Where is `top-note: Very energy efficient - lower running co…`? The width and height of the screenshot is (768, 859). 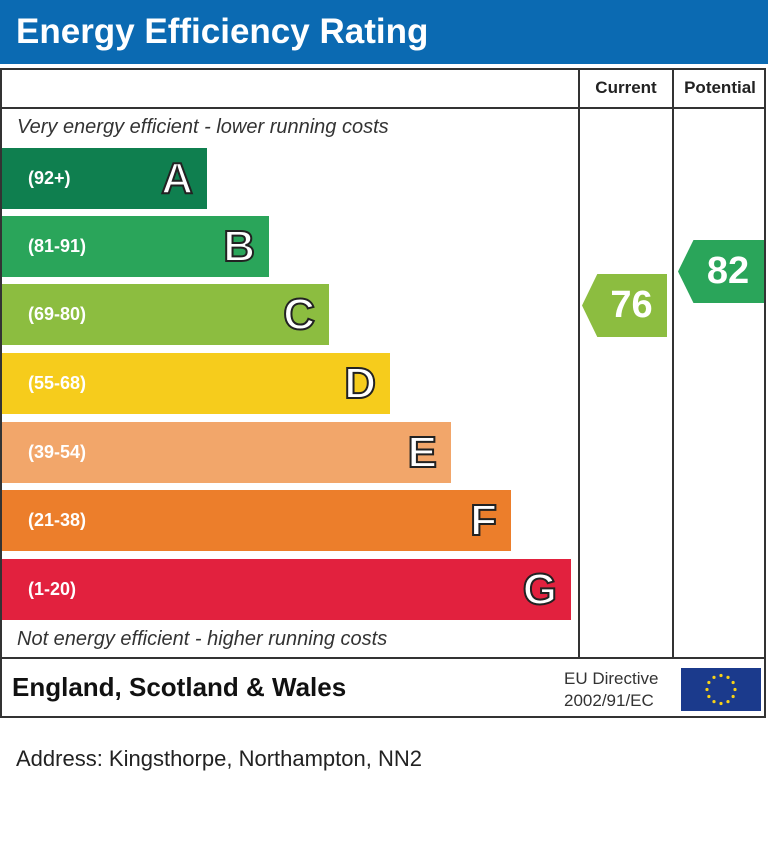
top-note: Very energy efficient - lower running co… is located at coordinates (203, 127).